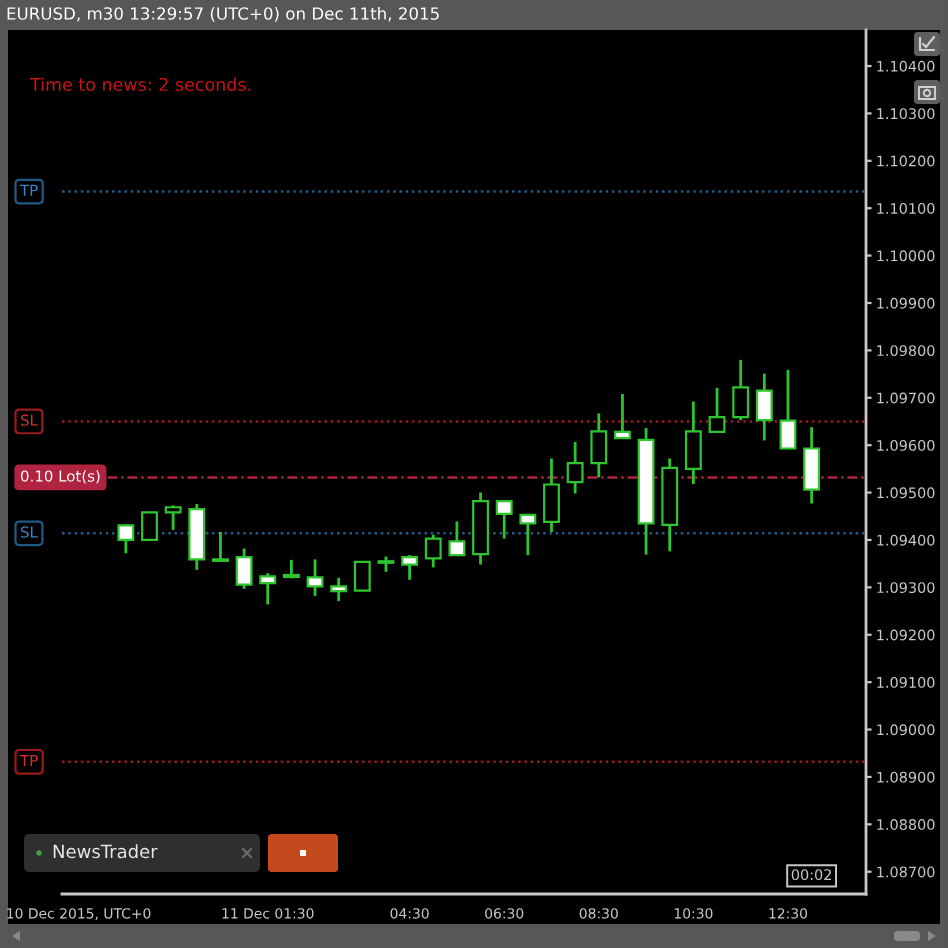 The height and width of the screenshot is (948, 948). Describe the element at coordinates (105, 851) in the screenshot. I see `annotation: NewsTrader` at that location.